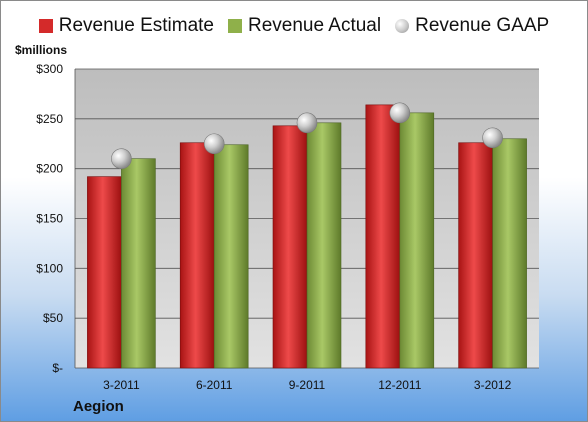  What do you see at coordinates (41, 50) in the screenshot?
I see `y-axis-unit-label: $millions` at bounding box center [41, 50].